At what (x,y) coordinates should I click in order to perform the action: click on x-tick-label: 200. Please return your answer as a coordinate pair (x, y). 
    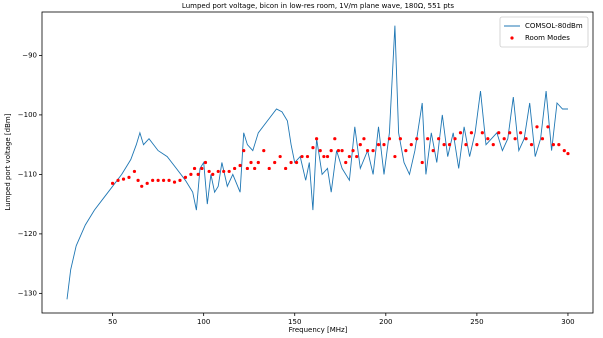
    Looking at the image, I should click on (385, 322).